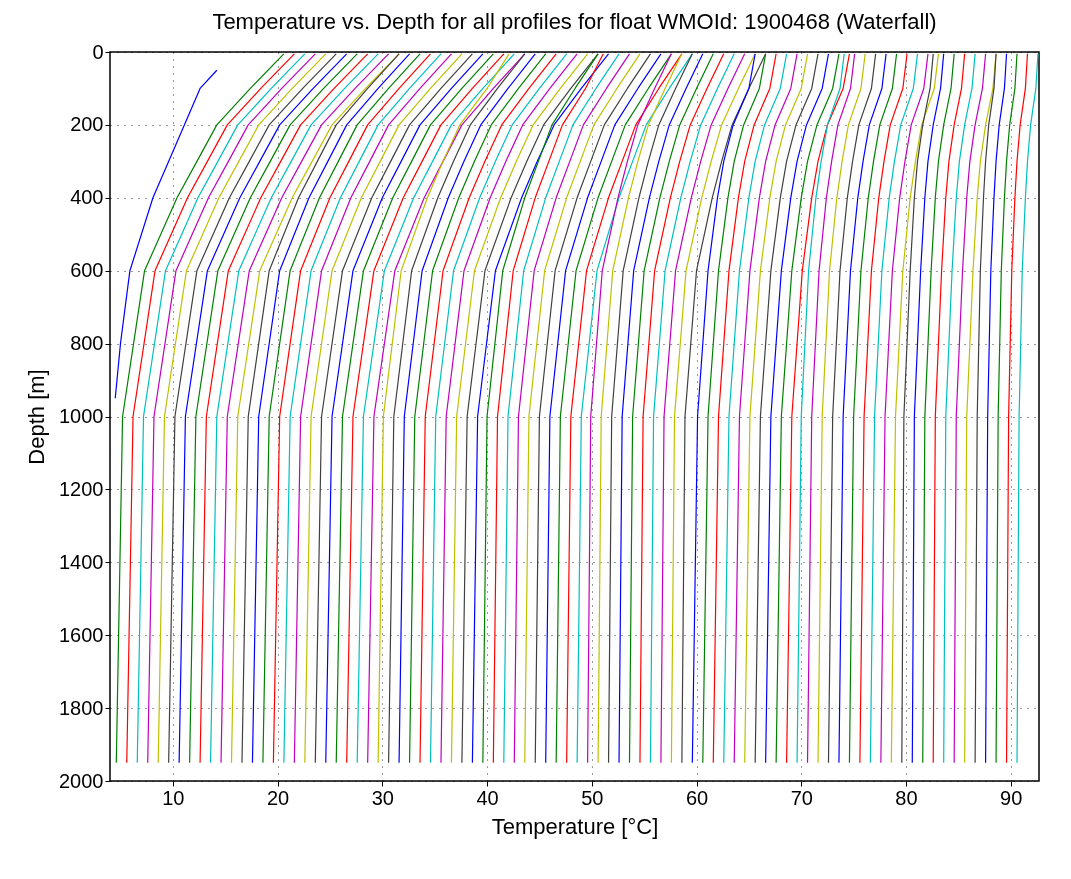 This screenshot has height=879, width=1071. Describe the element at coordinates (278, 797) in the screenshot. I see `x-tick-label: 20` at that location.